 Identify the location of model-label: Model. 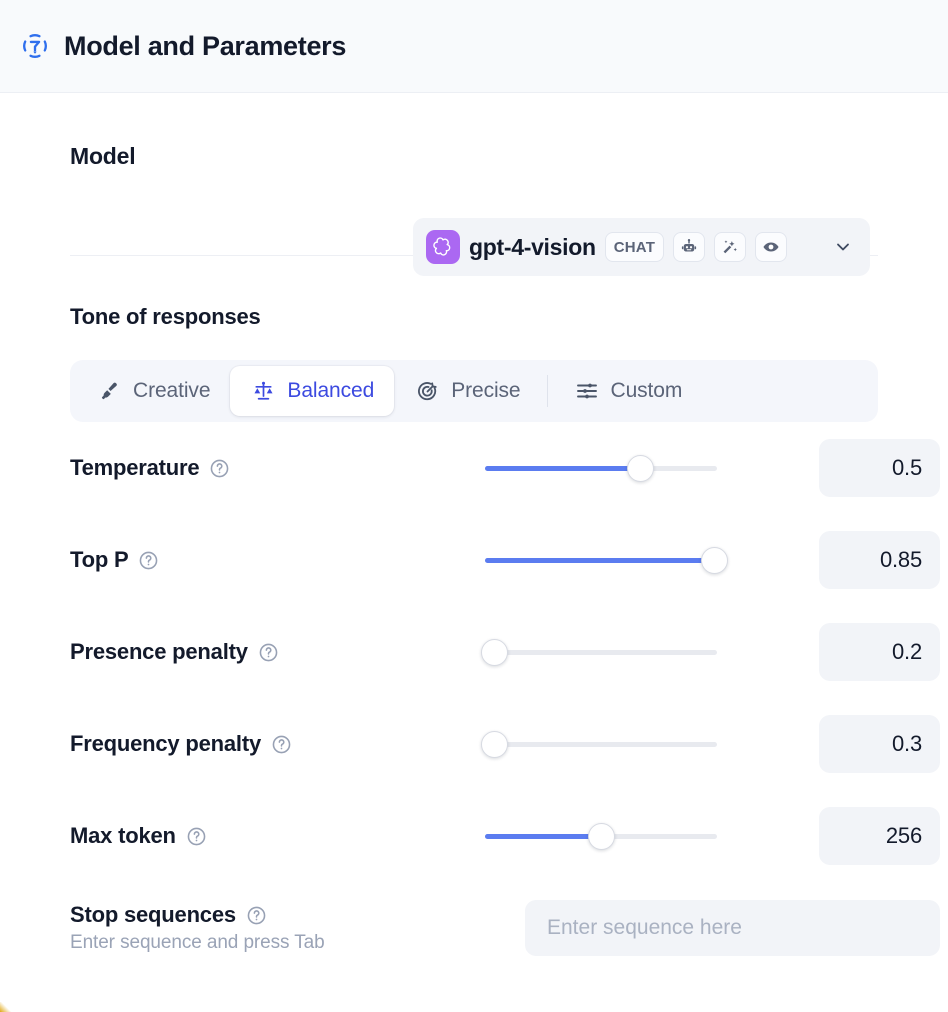
(103, 155).